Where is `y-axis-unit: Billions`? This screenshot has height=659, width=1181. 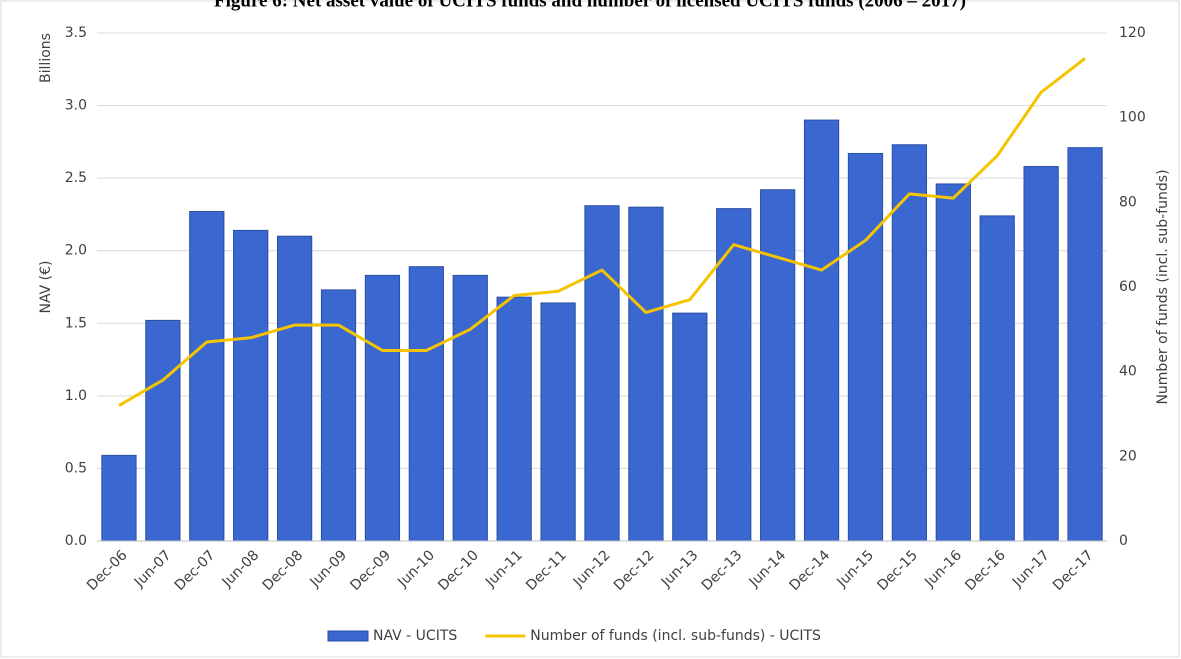 y-axis-unit: Billions is located at coordinates (46, 58).